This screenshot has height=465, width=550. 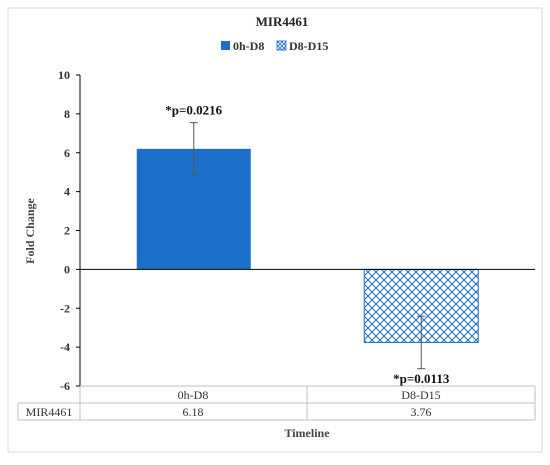 What do you see at coordinates (276, 403) in the screenshot?
I see `data-table: 0h-D8 D8-D15 MIR4461 6.18 3.76` at bounding box center [276, 403].